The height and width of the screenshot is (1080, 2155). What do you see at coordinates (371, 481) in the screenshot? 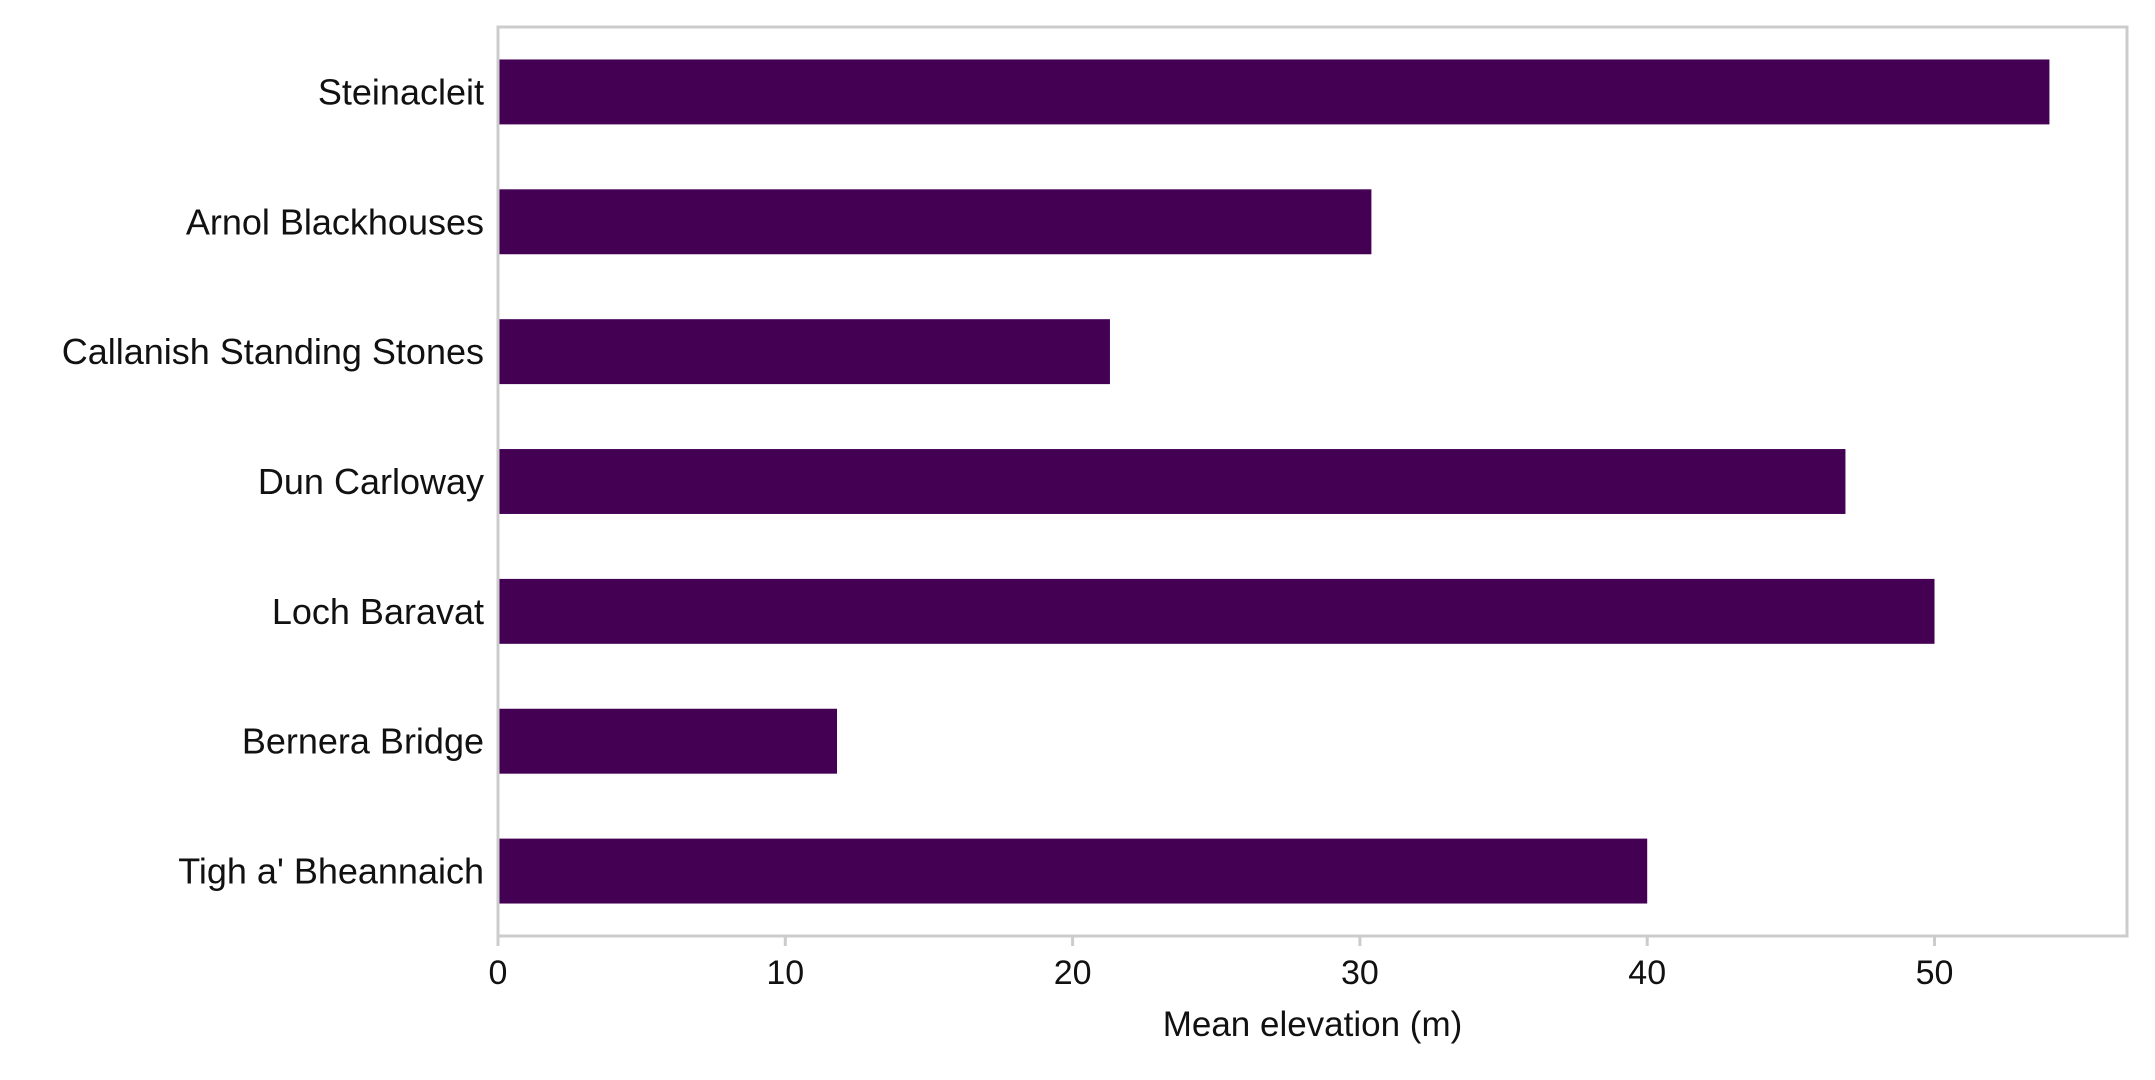
I see `category-label: Dun Carloway` at bounding box center [371, 481].